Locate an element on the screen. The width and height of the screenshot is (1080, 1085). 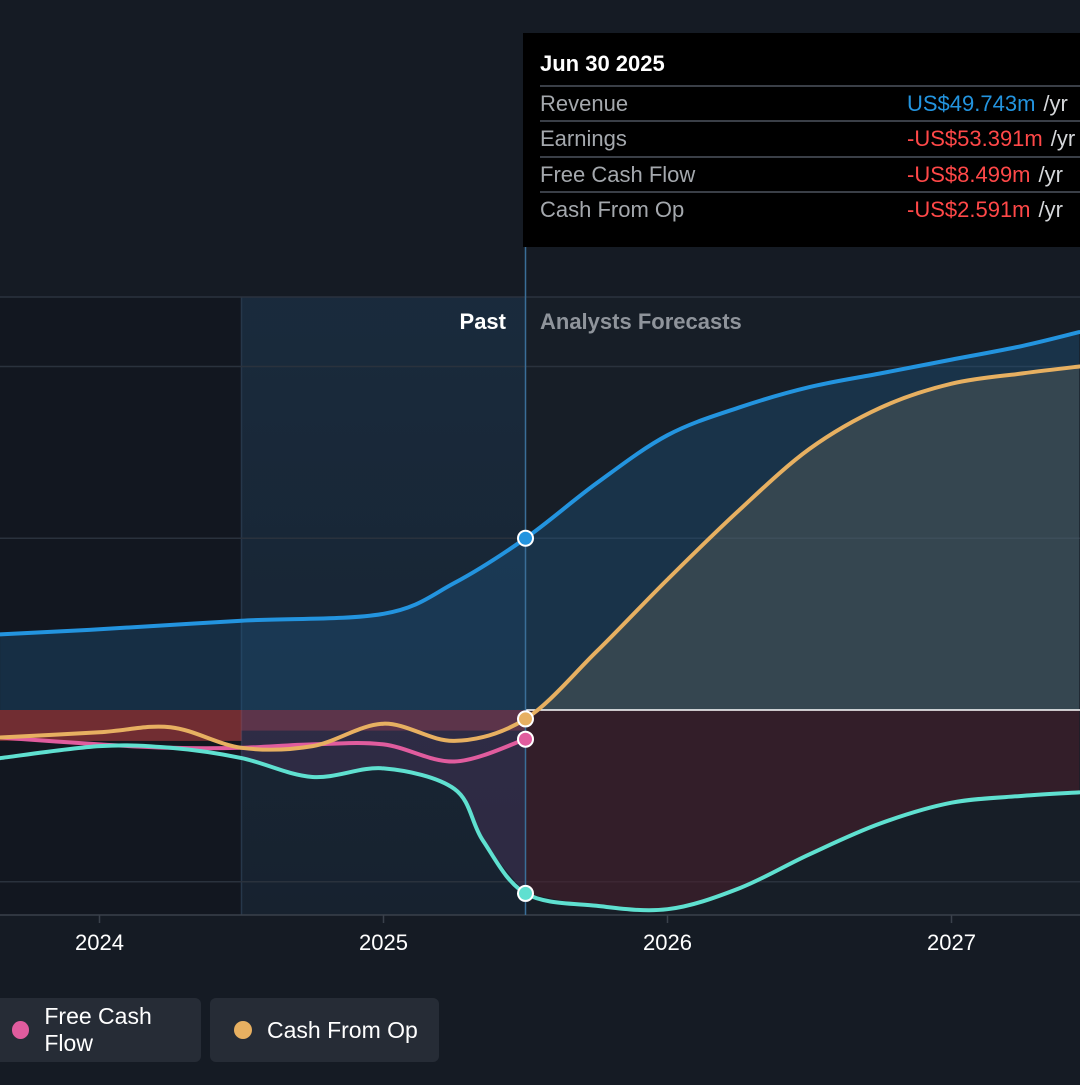
forecast-region-label: Analysts Forecasts is located at coordinates (641, 321).